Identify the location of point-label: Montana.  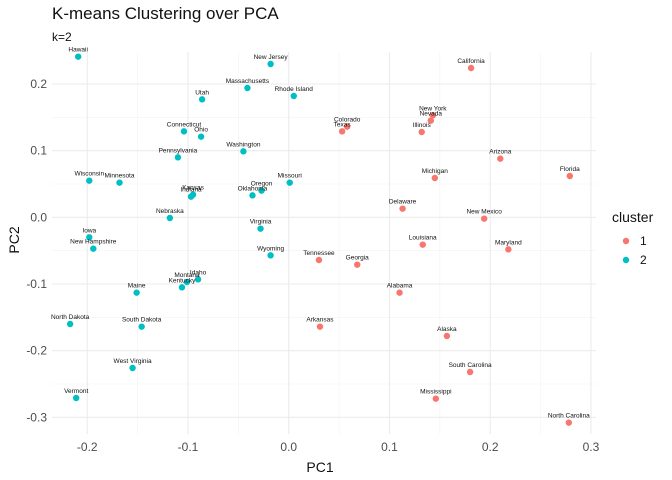
(187, 275).